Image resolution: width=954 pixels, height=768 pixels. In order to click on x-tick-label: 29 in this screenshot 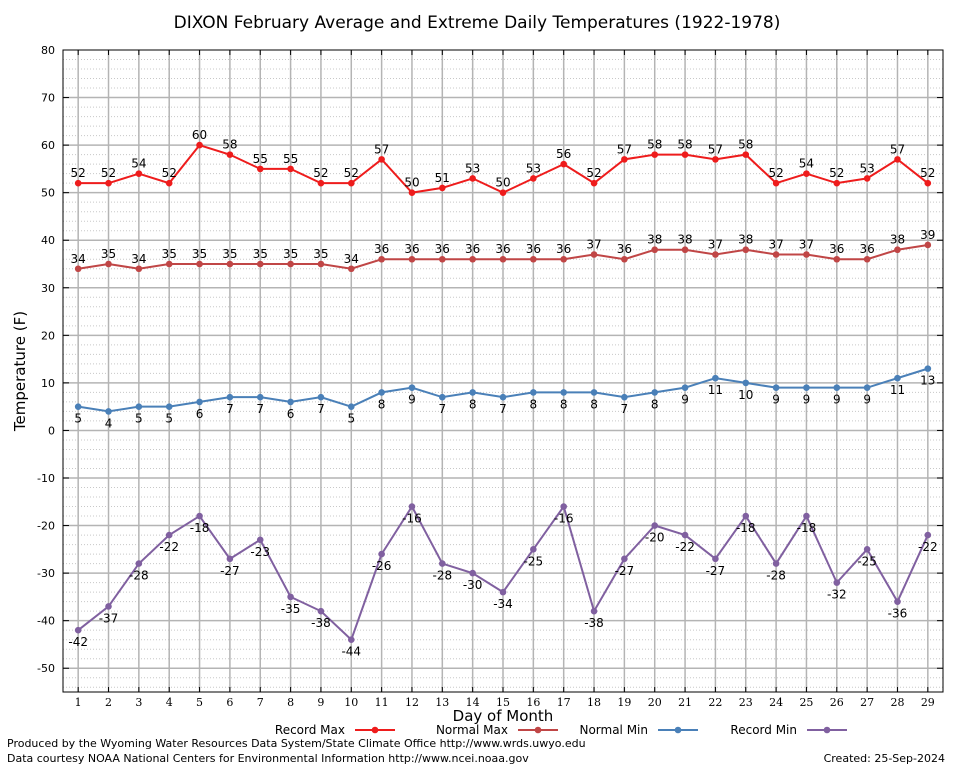, I will do `click(928, 702)`.